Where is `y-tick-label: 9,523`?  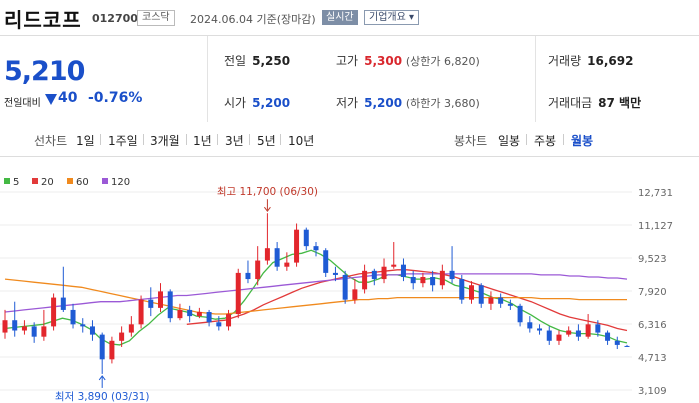
y-tick-label: 9,523 is located at coordinates (652, 259).